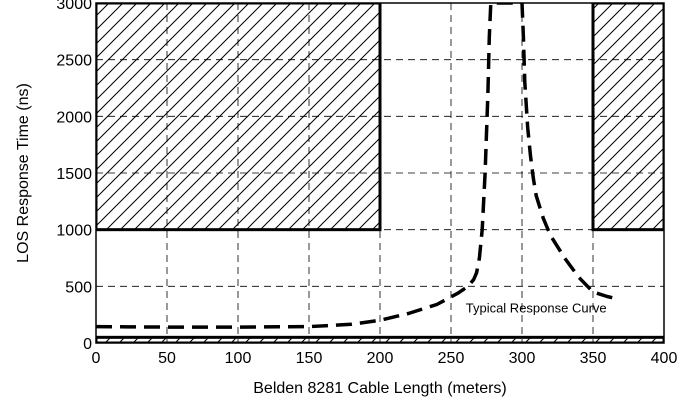 This screenshot has width=695, height=402. Describe the element at coordinates (380, 388) in the screenshot. I see `x-axis-title: Belden 8281 Cable Length (meters)` at that location.